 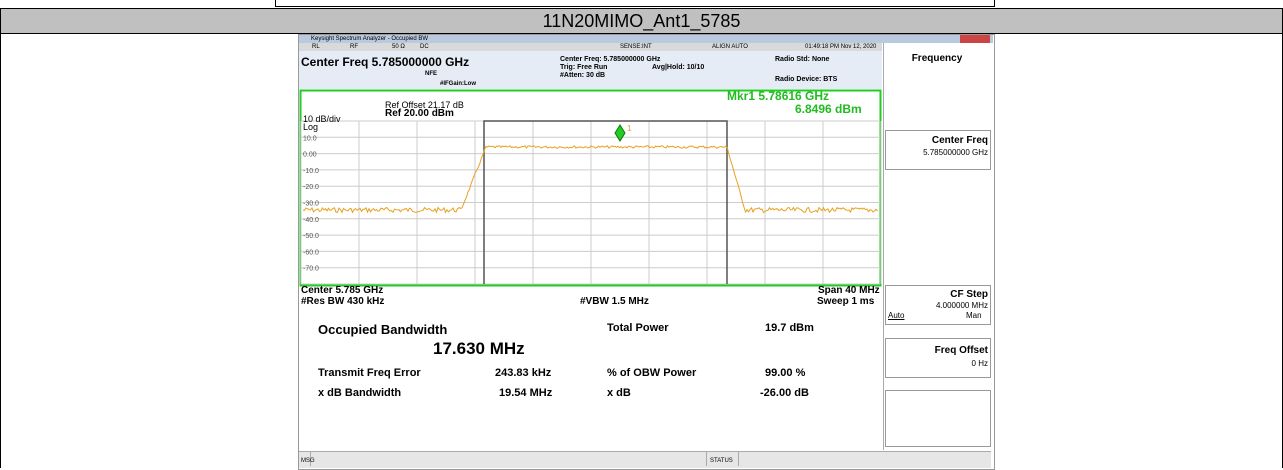 What do you see at coordinates (458, 84) in the screenshot?
I see `ifgain: #IFGain:Low` at bounding box center [458, 84].